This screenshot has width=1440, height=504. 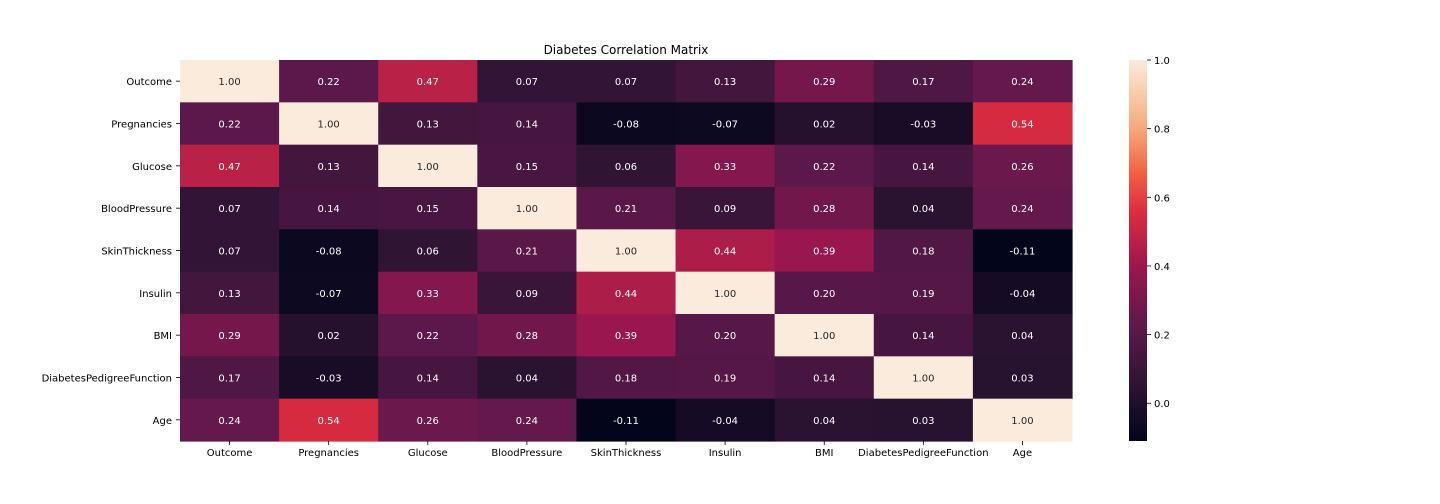 I want to click on cell-value-label: 0.47, so click(x=428, y=82).